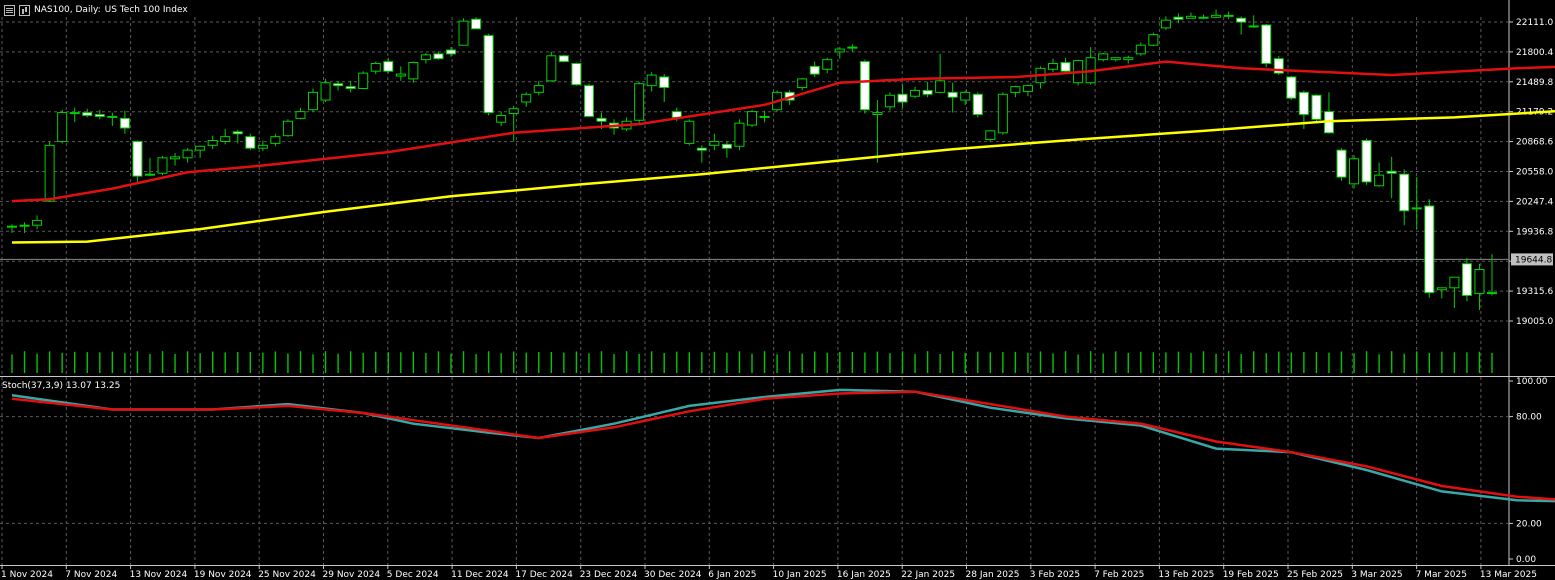  Describe the element at coordinates (146, 10) in the screenshot. I see `symbol-description: US Tech 100 Index` at that location.